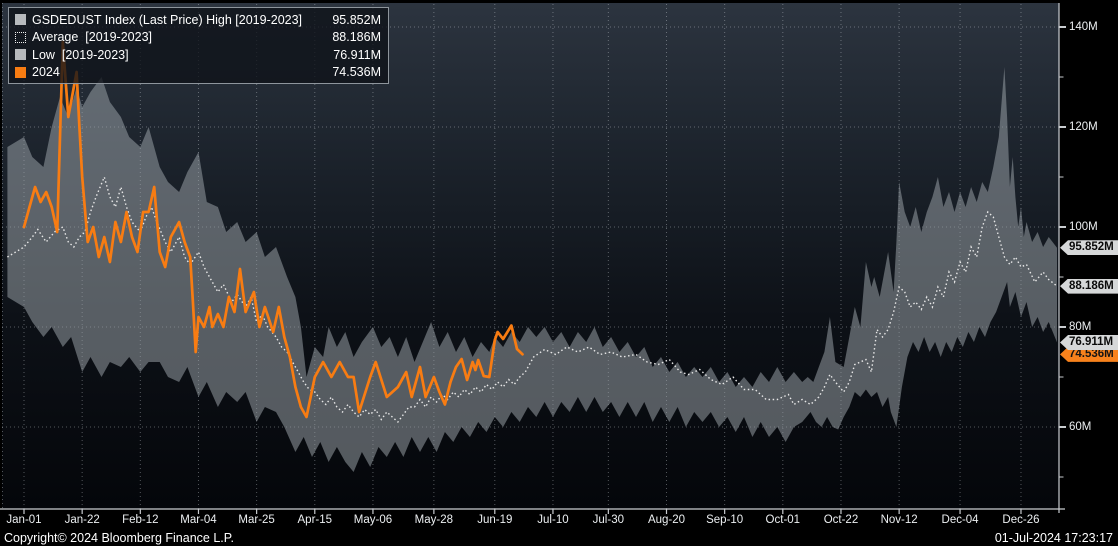  What do you see at coordinates (899, 520) in the screenshot?
I see `x-axis-tick-label: Nov-12` at bounding box center [899, 520].